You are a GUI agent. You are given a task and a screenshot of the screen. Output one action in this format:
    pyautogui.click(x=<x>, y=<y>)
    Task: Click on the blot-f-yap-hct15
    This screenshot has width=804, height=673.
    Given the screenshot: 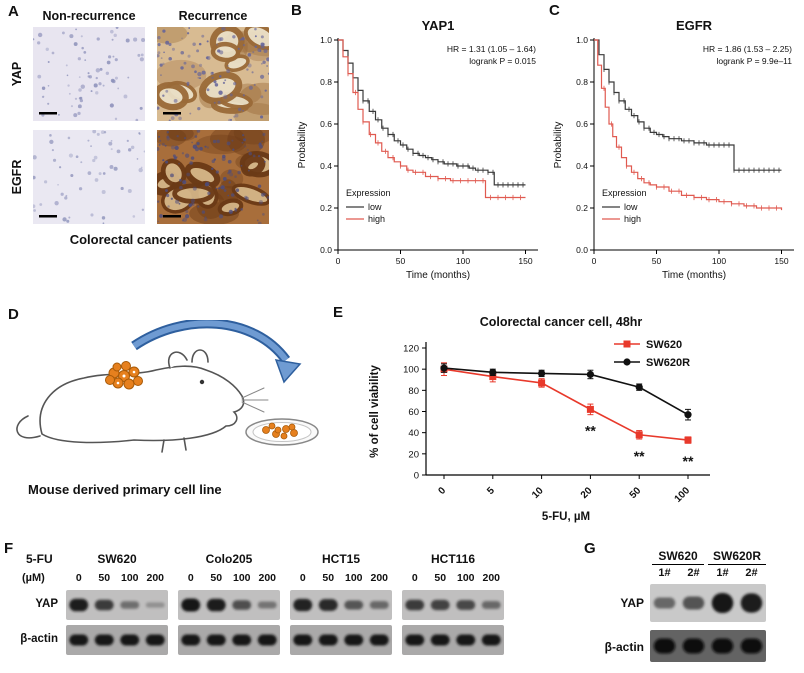 What is the action you would take?
    pyautogui.click(x=341, y=605)
    